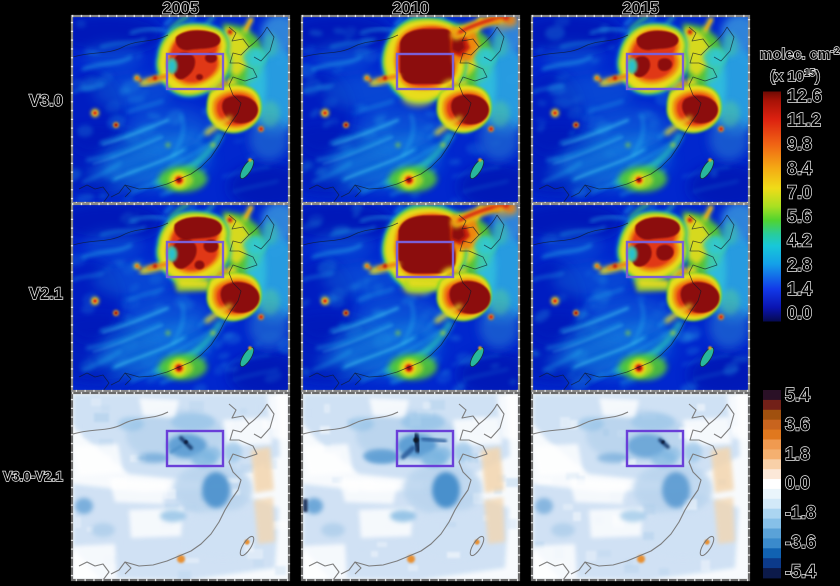 Image resolution: width=840 pixels, height=586 pixels. What do you see at coordinates (799, 168) in the screenshot?
I see `svg-text: 8.4` at bounding box center [799, 168].